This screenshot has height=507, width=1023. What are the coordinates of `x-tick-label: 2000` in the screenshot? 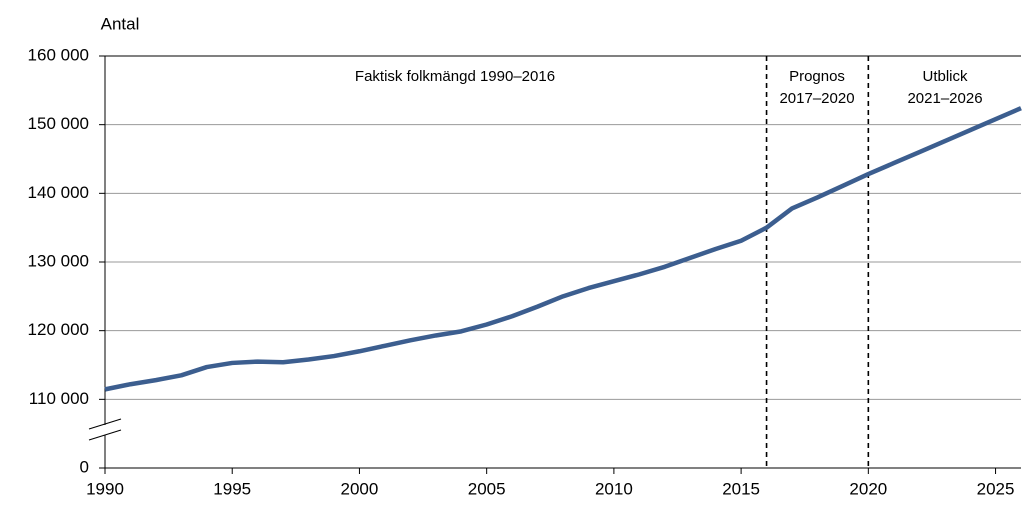 It's located at (360, 488).